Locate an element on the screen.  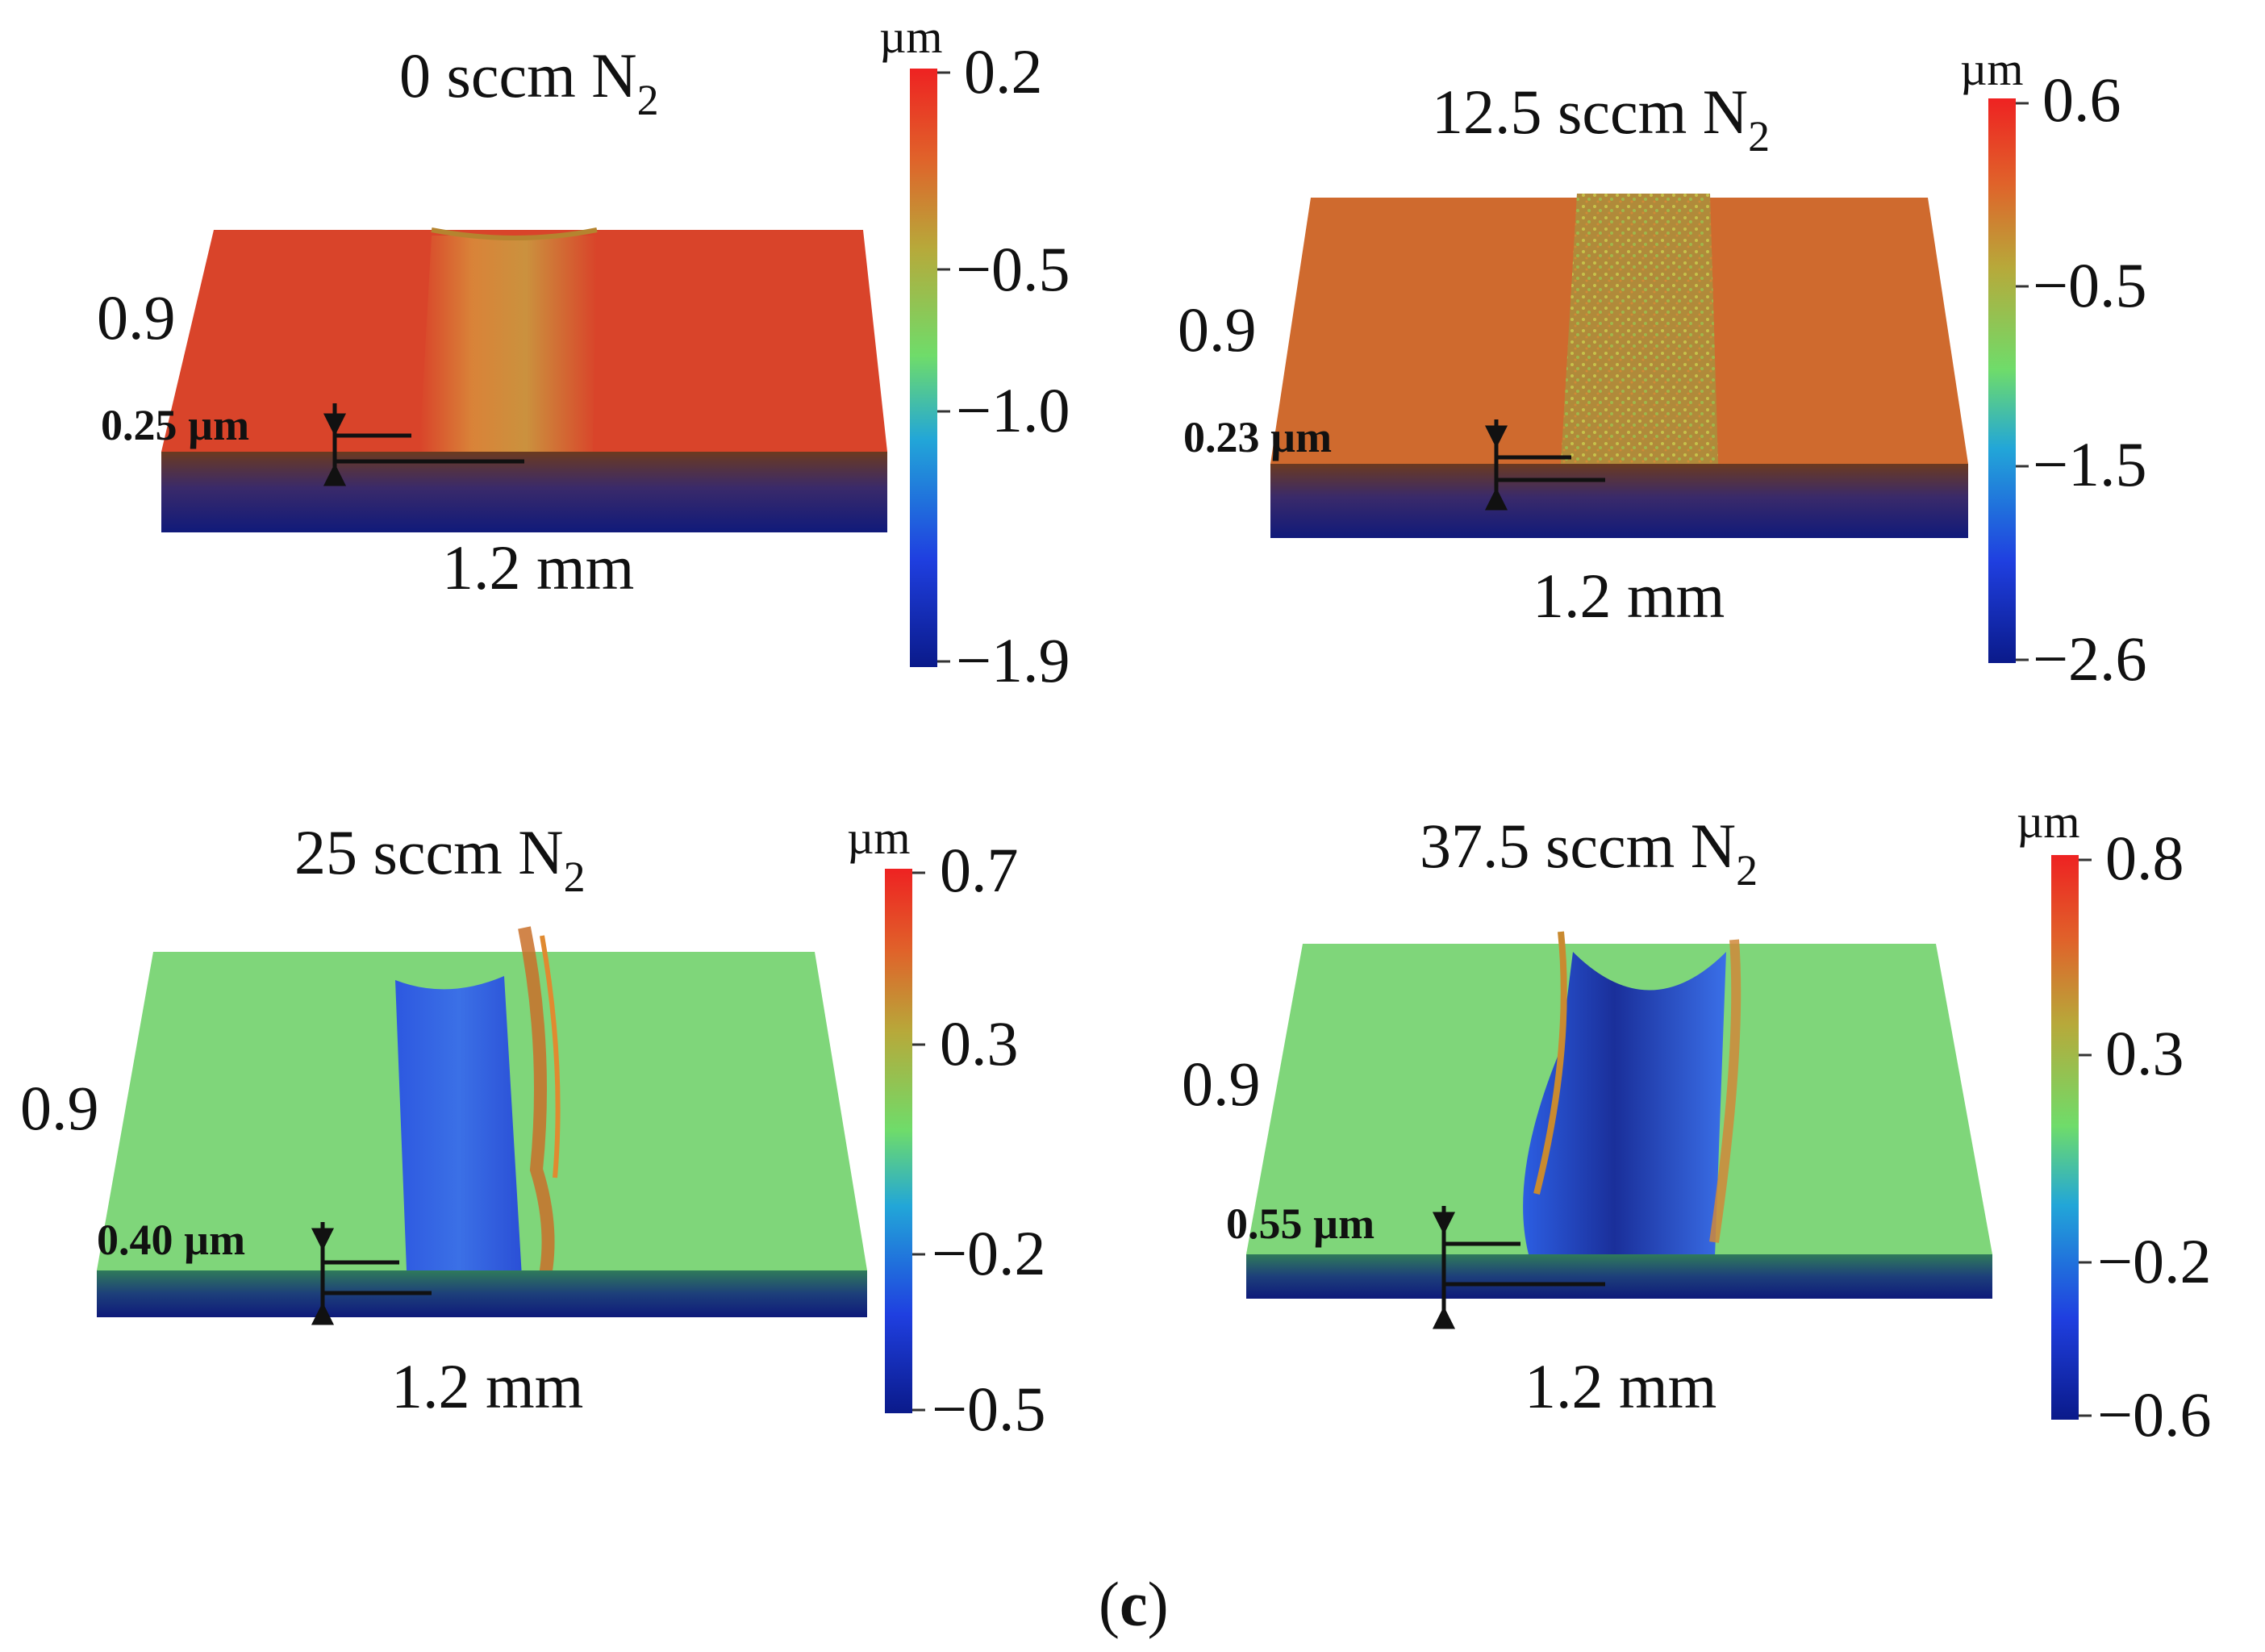
panel-title: 0 sccm N2 is located at coordinates (529, 82).